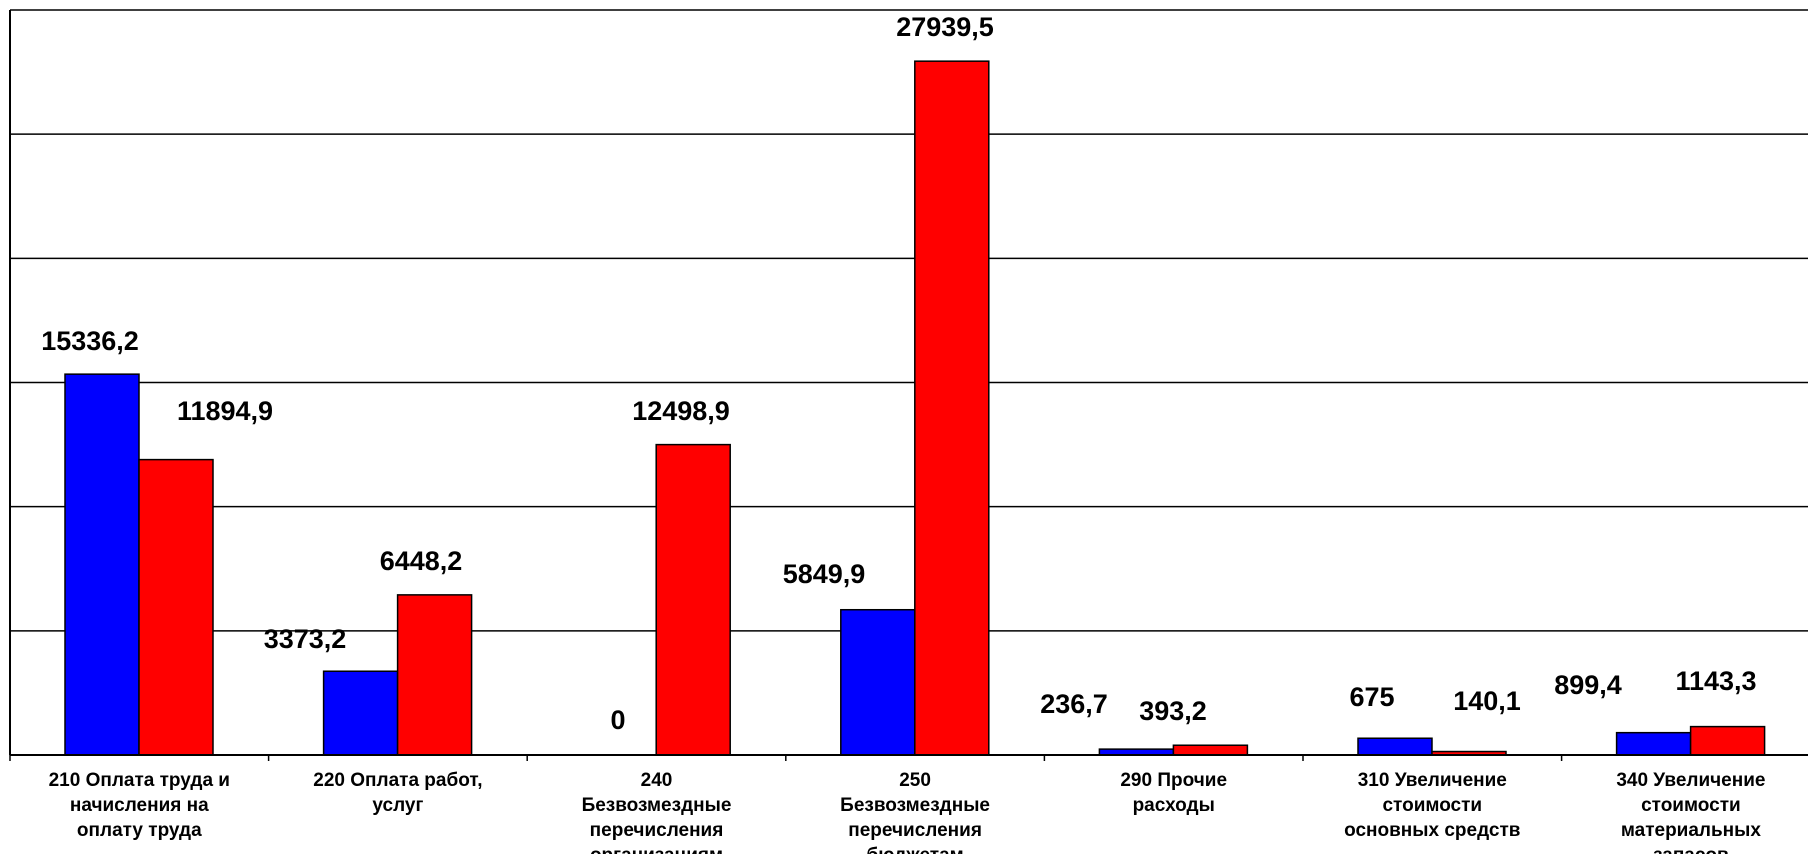 The height and width of the screenshot is (859, 1808). What do you see at coordinates (397, 793) in the screenshot?
I see `x-tick-label: 220 Оплата работ, услуг` at bounding box center [397, 793].